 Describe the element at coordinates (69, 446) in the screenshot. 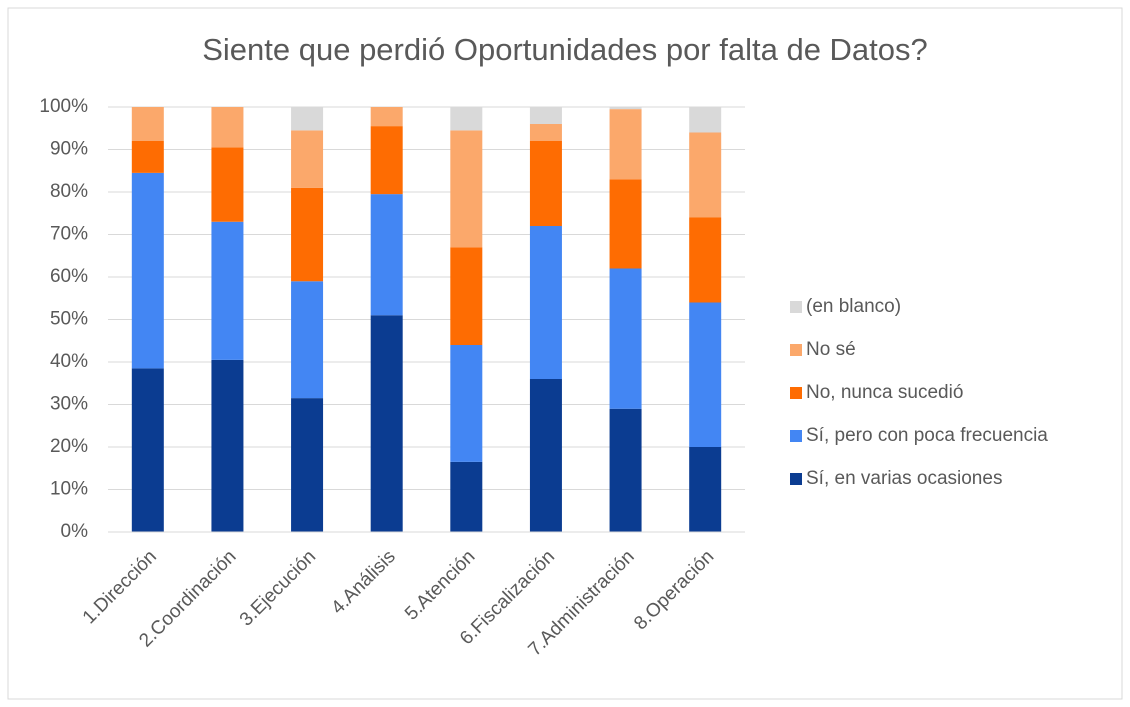

I see `y-tick-label: 20%` at that location.